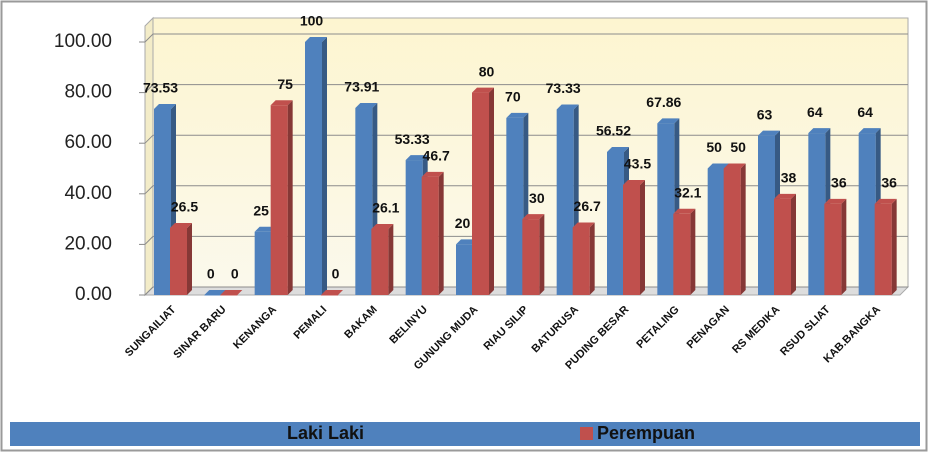  Describe the element at coordinates (646, 433) in the screenshot. I see `legend-label: Perempuan` at that location.